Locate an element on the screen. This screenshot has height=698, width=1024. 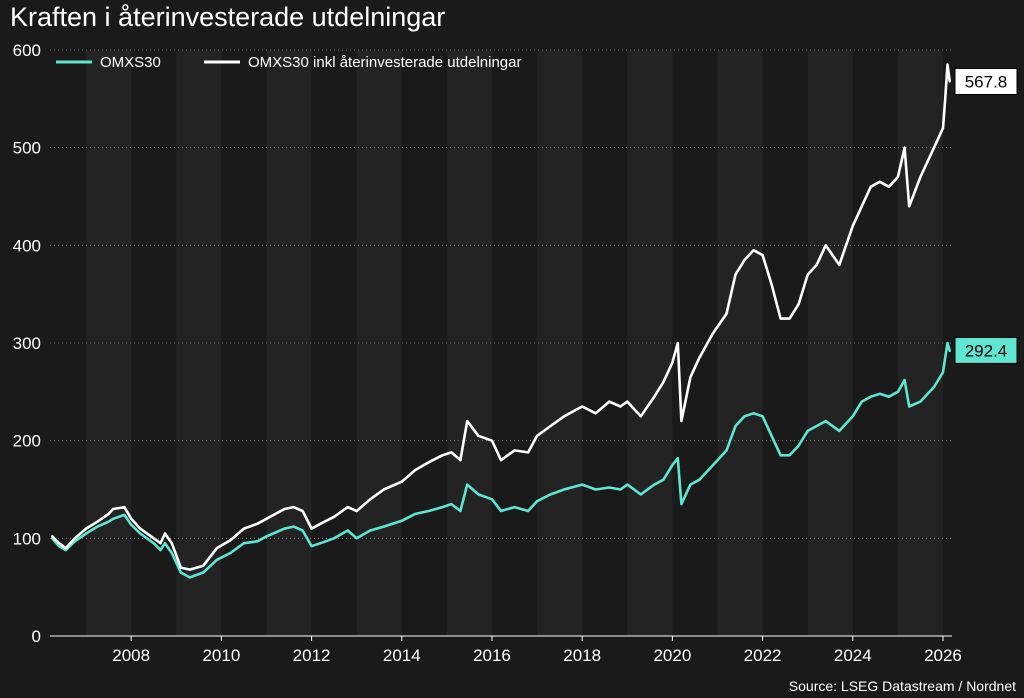
chart-title: Kraften i återinvesterade utdelningar is located at coordinates (227, 17).